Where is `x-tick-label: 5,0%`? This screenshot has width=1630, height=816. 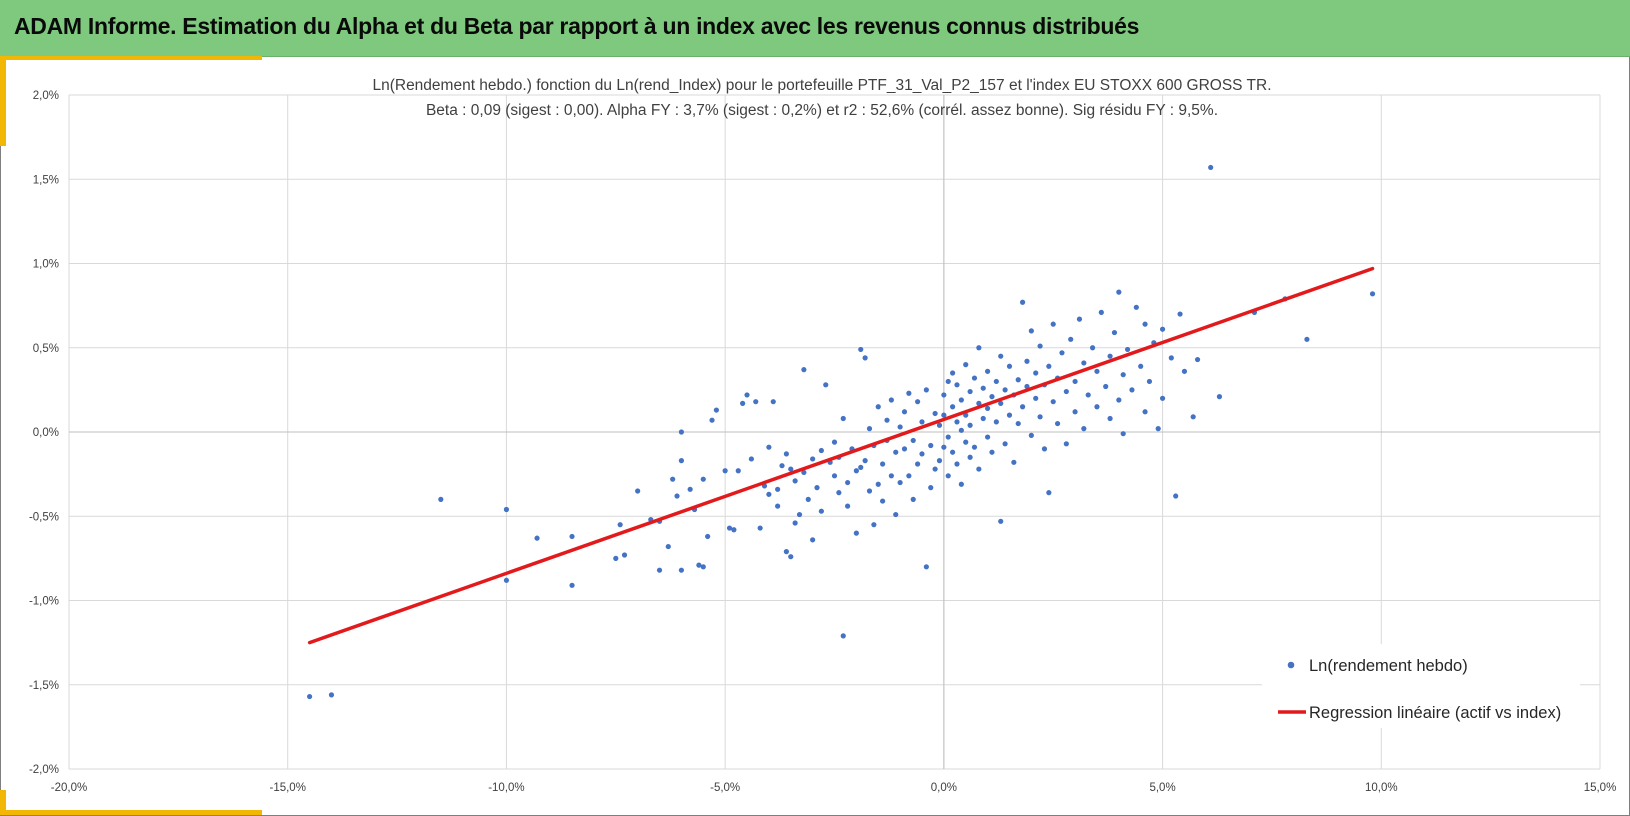
x-tick-label: 5,0% is located at coordinates (1162, 788).